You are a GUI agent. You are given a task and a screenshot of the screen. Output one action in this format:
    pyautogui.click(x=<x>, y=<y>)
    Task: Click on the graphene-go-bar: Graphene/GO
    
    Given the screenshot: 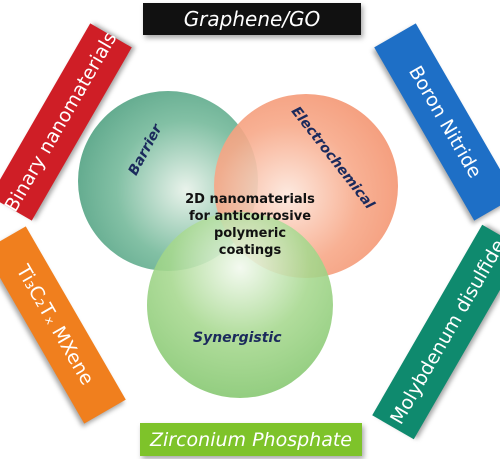 What is the action you would take?
    pyautogui.click(x=252, y=19)
    